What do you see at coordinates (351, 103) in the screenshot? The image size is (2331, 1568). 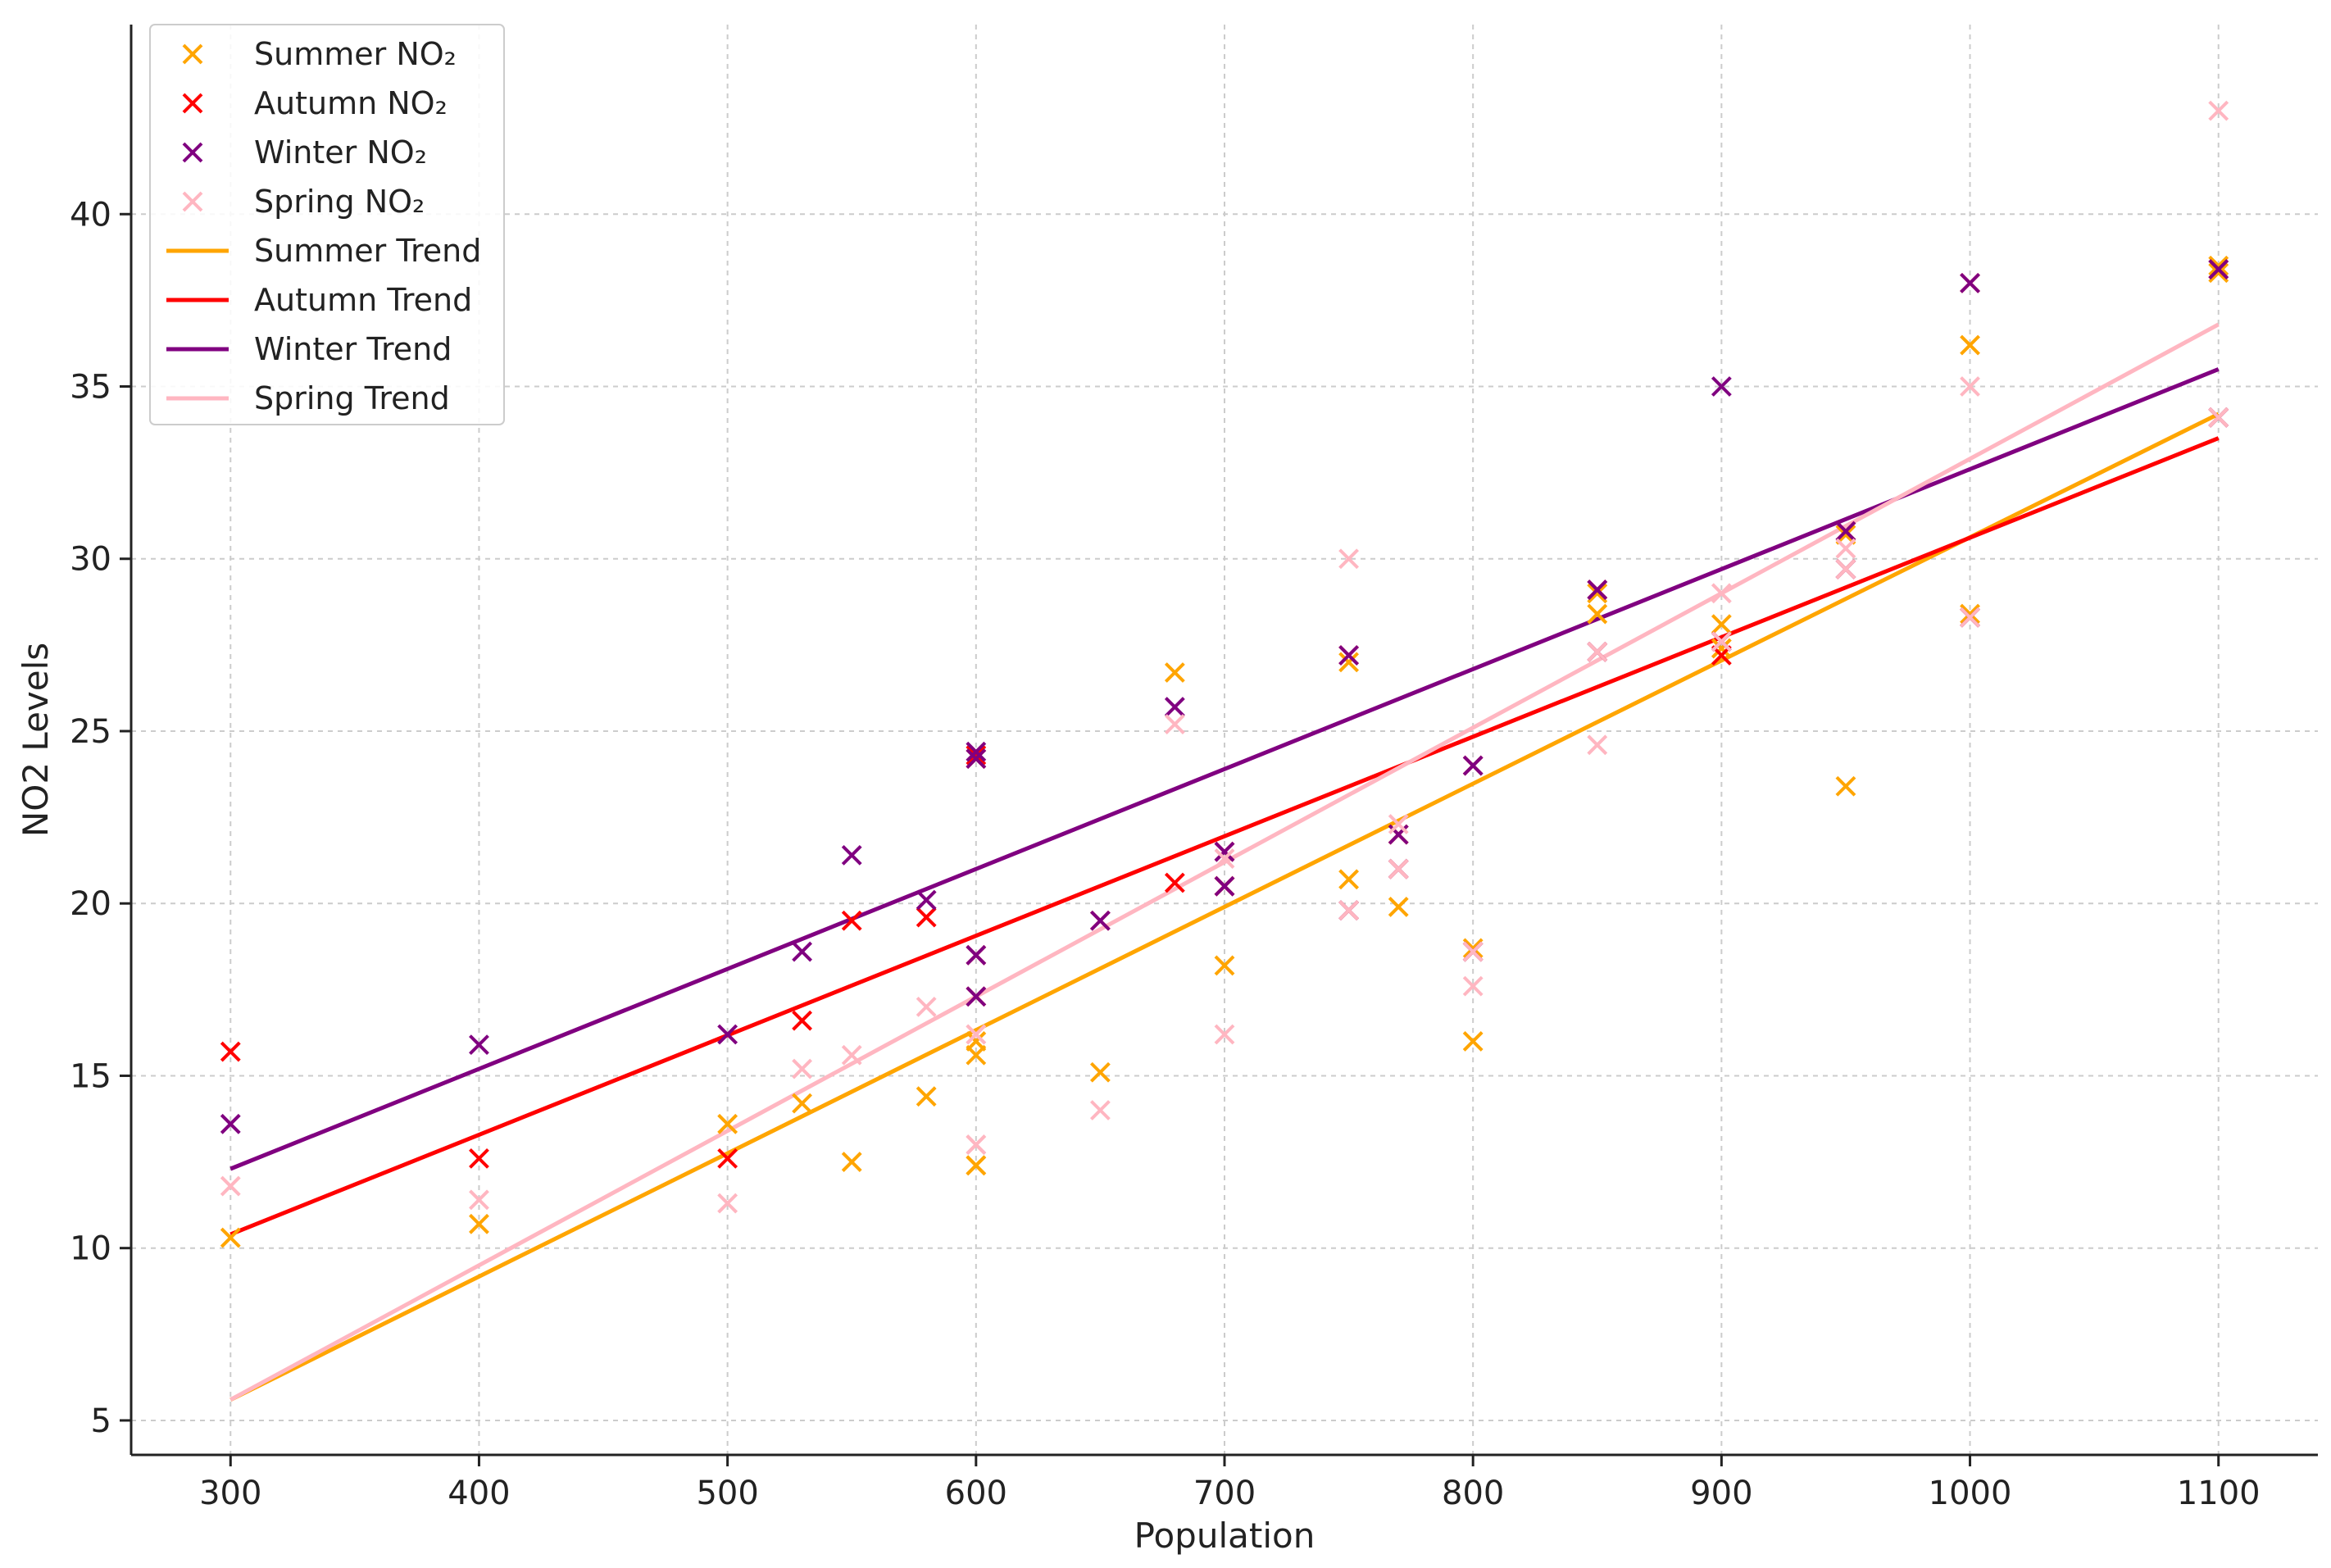 I see `legend-label-autumn: Autumn NO₂` at bounding box center [351, 103].